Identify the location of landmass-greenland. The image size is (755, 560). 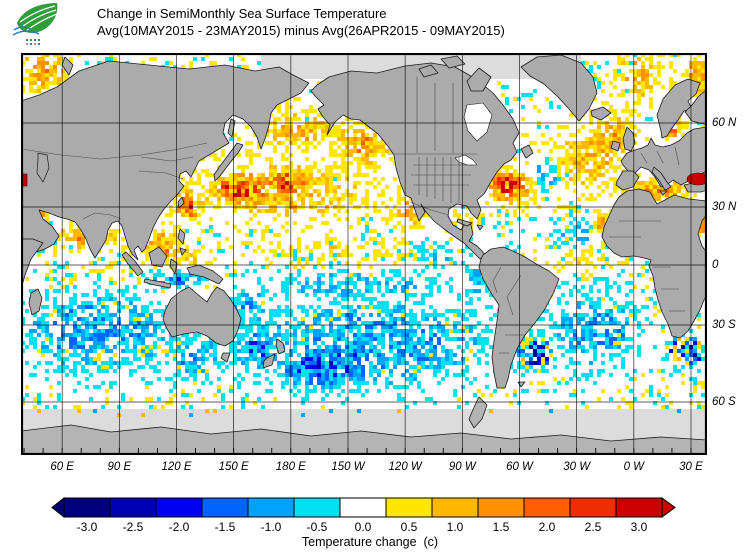
(559, 88).